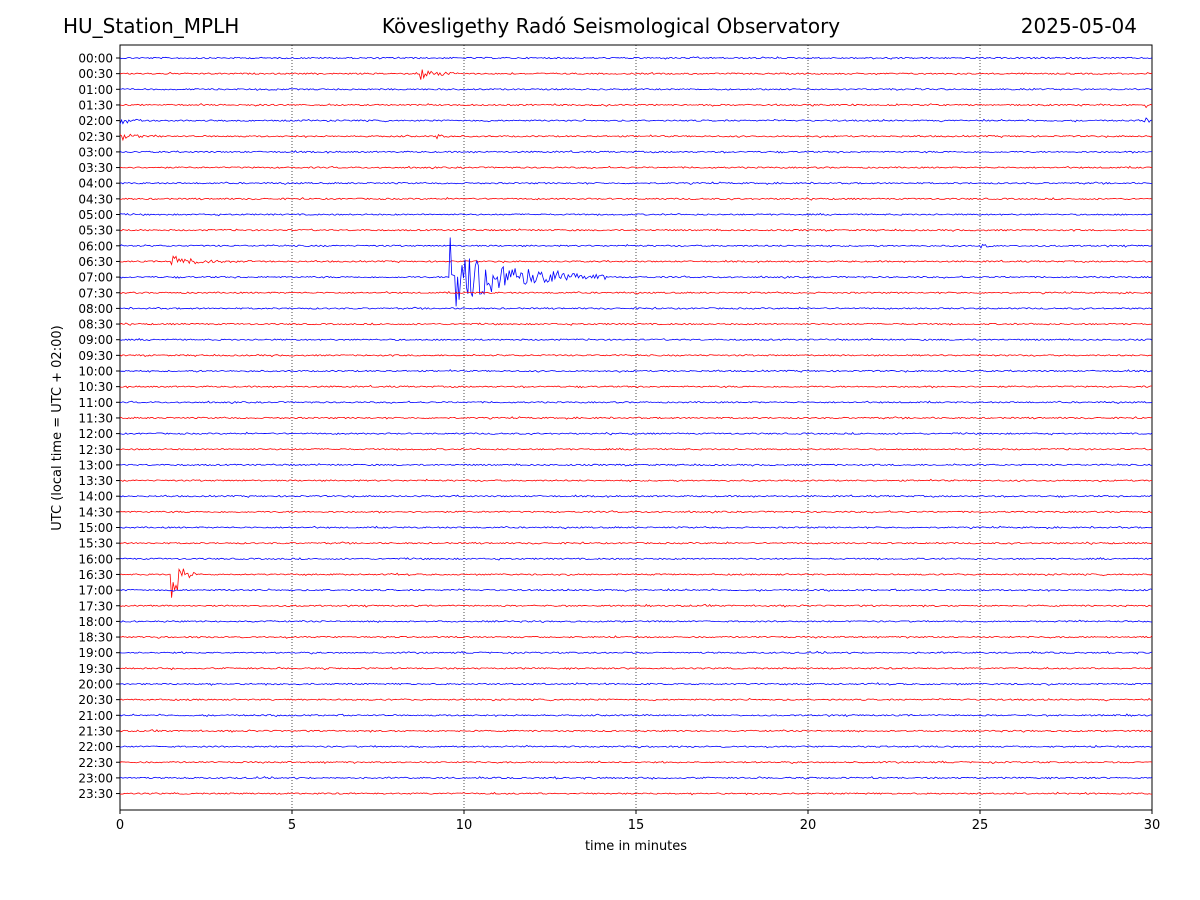 The width and height of the screenshot is (1200, 900). Describe the element at coordinates (464, 825) in the screenshot. I see `x-tick-label: 10` at that location.